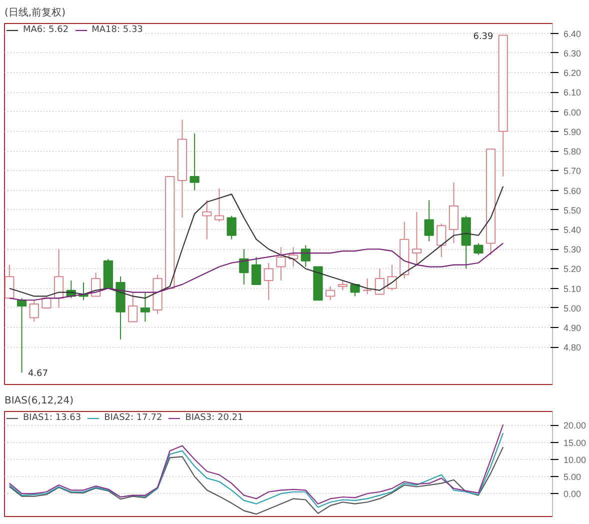 This screenshot has height=524, width=589. I want to click on y-tick-label: 5.30, so click(573, 249).